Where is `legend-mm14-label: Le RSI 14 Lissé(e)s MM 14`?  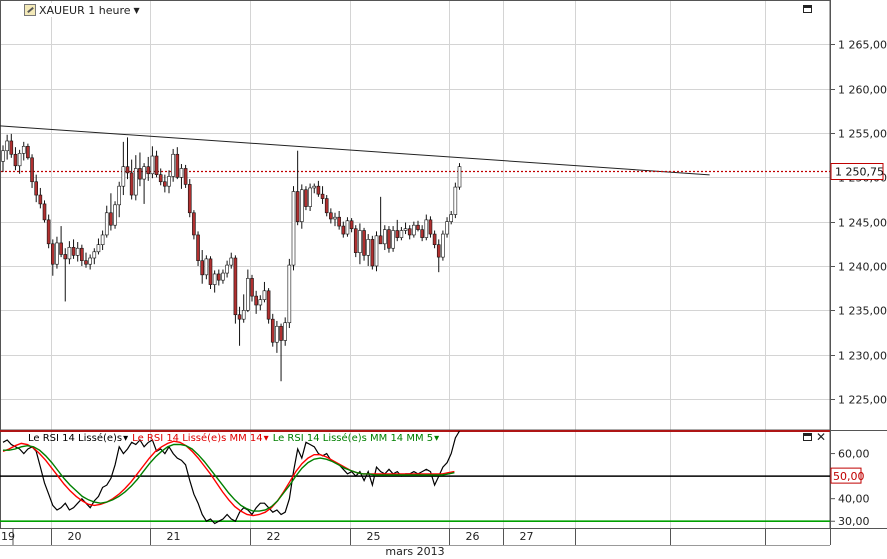 legend-mm14-label: Le RSI 14 Lissé(e)s MM 14 is located at coordinates (197, 438).